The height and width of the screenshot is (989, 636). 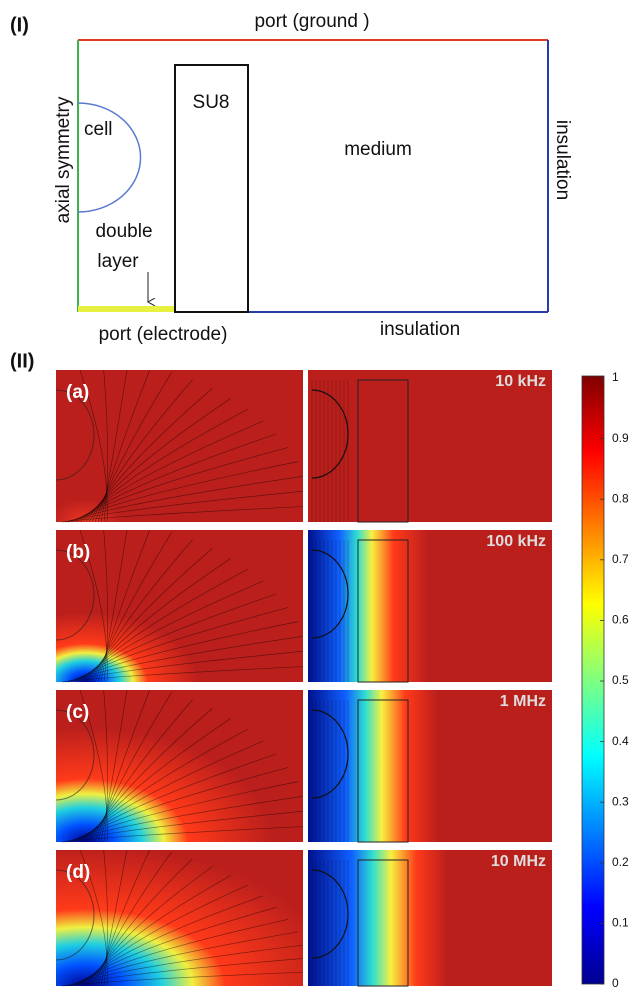 I want to click on colorbar, so click(x=593, y=680).